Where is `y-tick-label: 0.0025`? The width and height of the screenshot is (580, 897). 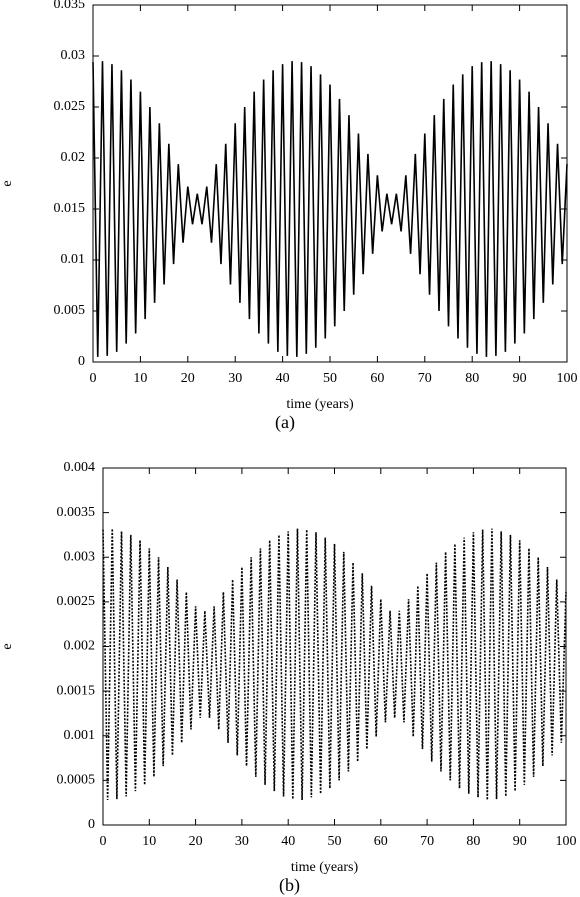
y-tick-label: 0.0025 is located at coordinates (76, 601).